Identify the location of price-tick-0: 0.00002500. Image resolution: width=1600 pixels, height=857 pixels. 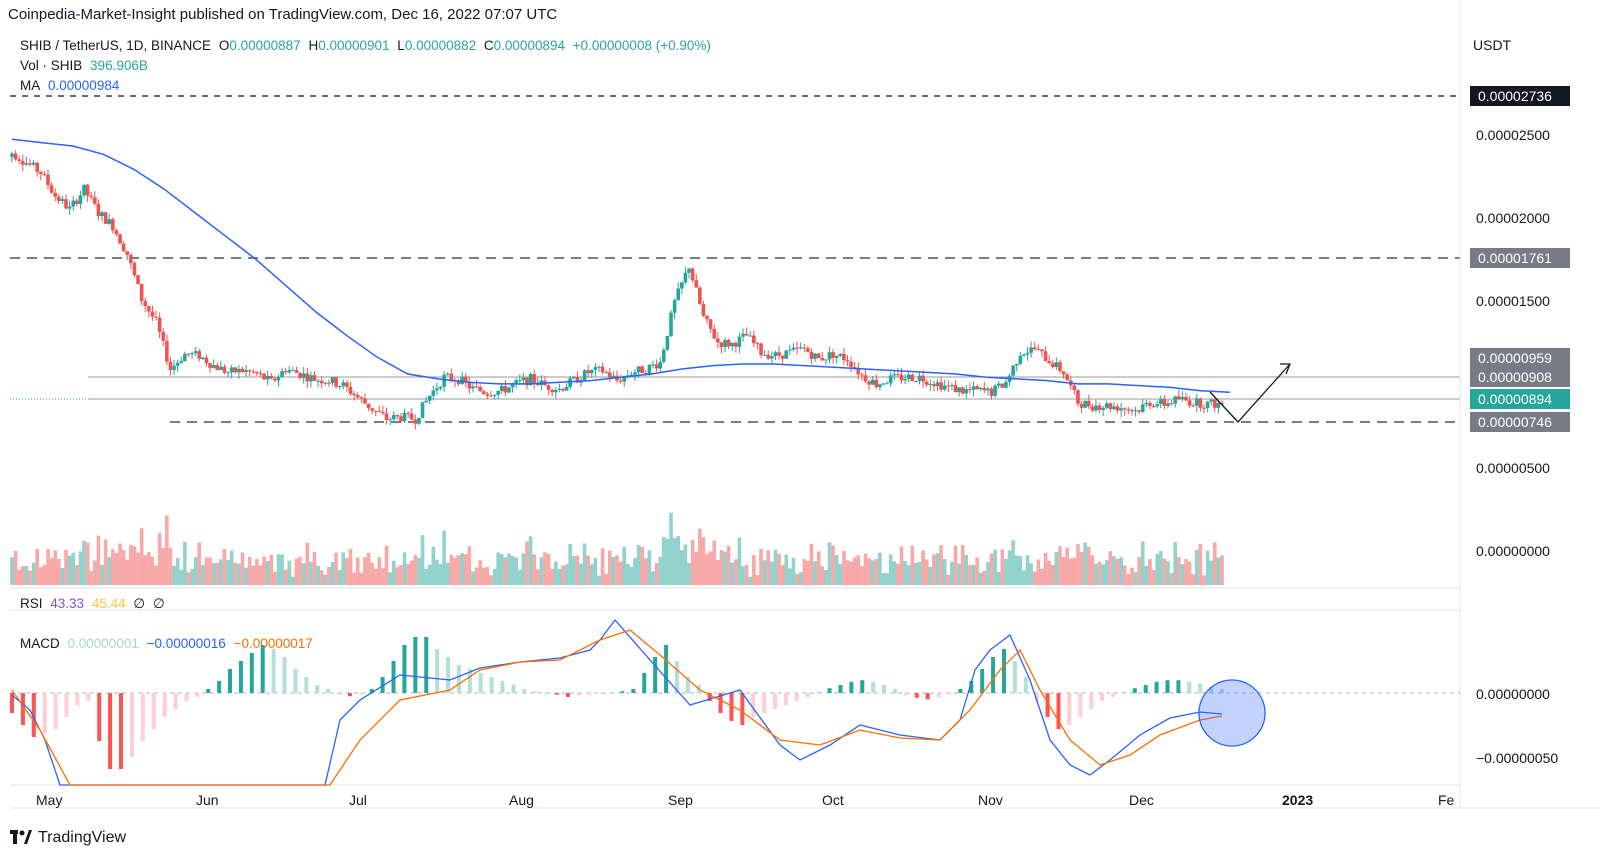
(1513, 135).